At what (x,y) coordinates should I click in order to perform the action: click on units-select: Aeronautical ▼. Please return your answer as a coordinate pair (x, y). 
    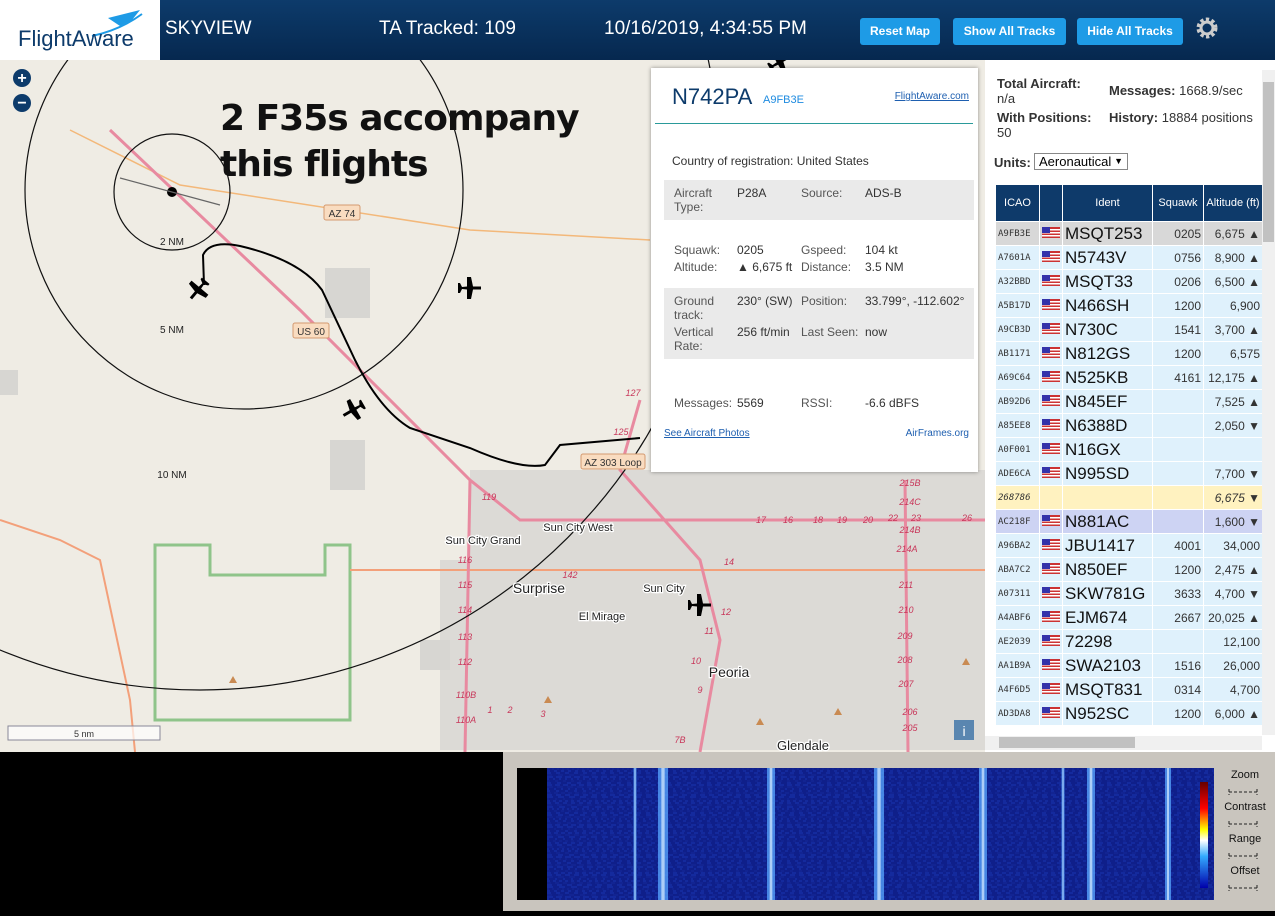
    Looking at the image, I should click on (1081, 161).